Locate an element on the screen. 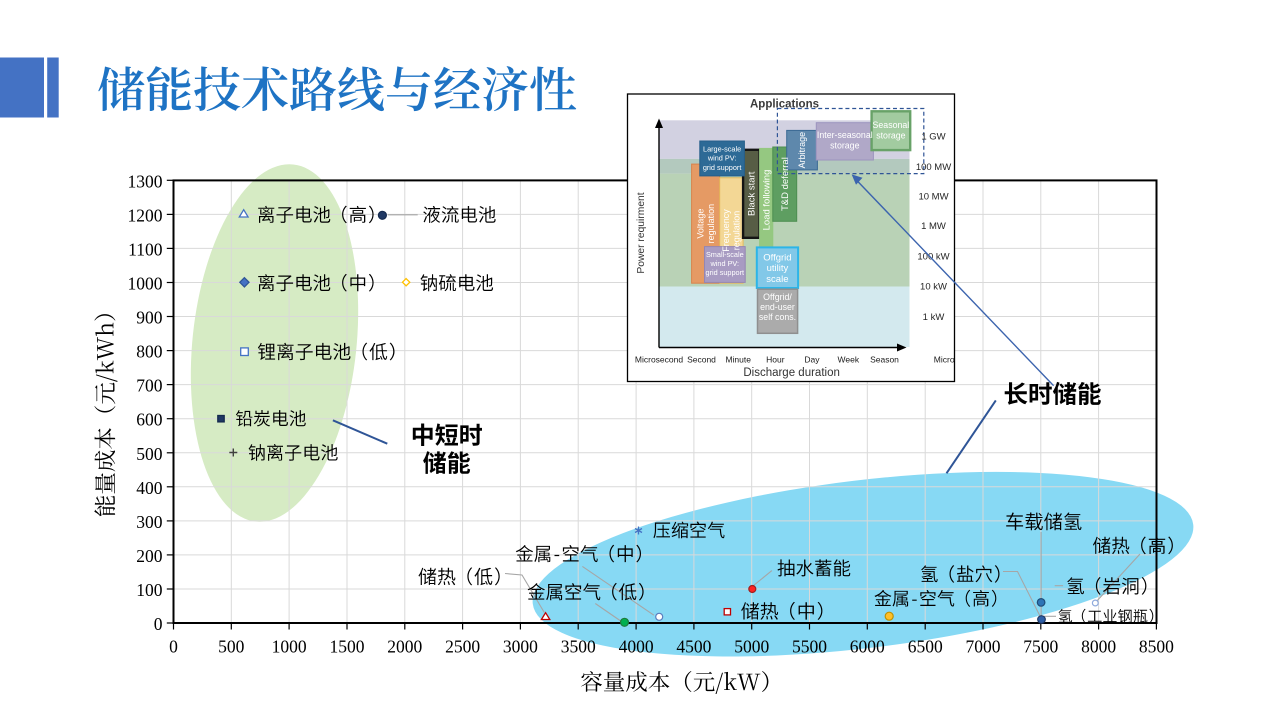  svg-text: Offgrid/ is located at coordinates (777, 297).